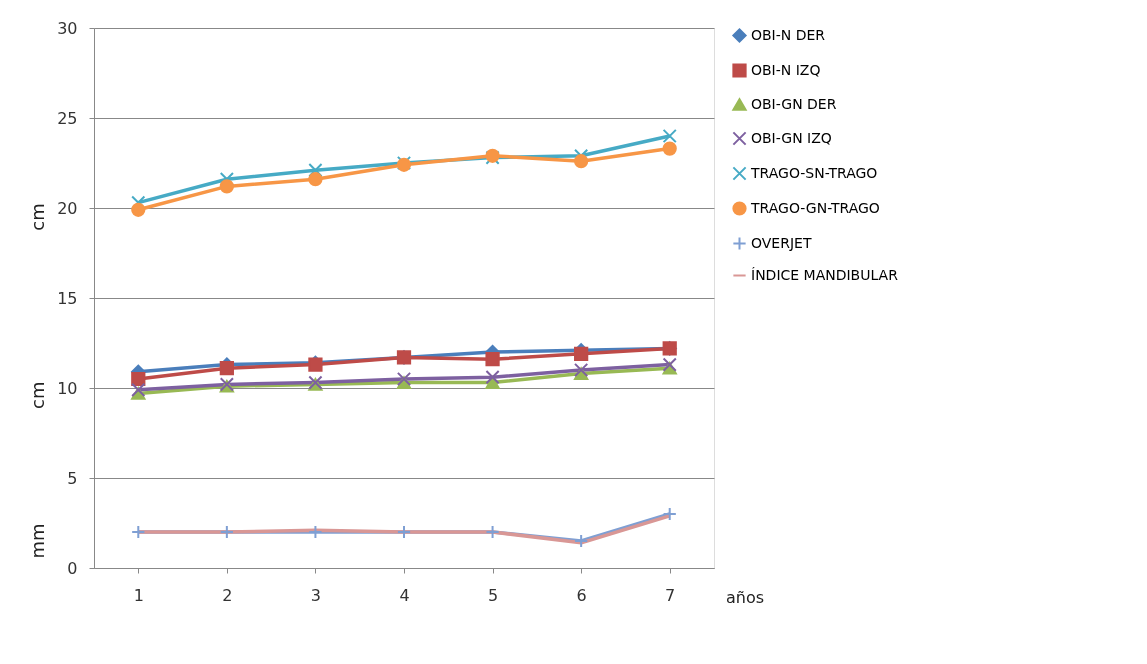 The width and height of the screenshot is (1147, 664). I want to click on x-tick-label: 7, so click(670, 595).